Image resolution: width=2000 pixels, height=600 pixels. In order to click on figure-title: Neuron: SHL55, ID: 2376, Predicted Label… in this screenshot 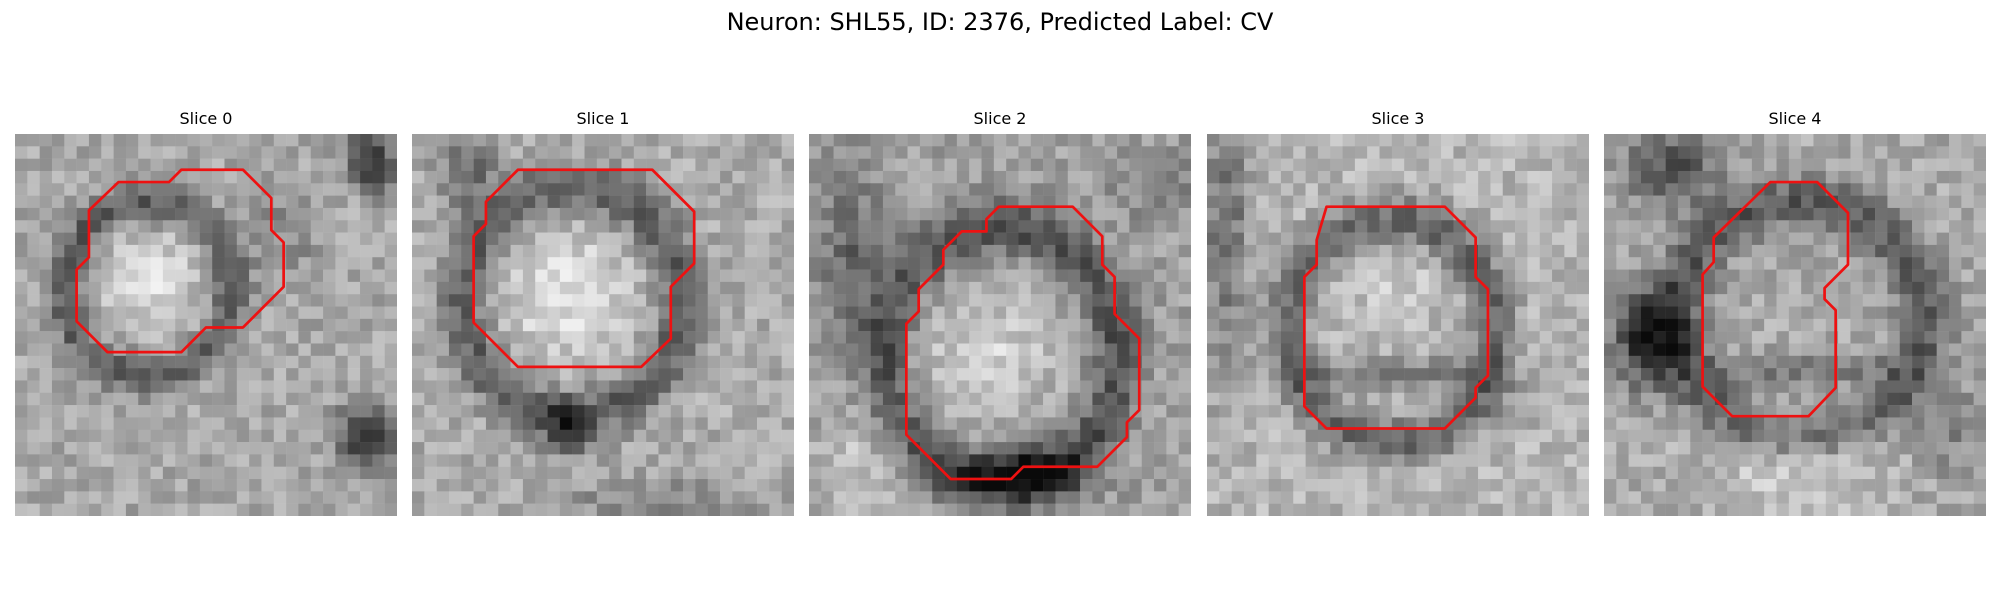, I will do `click(1000, 22)`.